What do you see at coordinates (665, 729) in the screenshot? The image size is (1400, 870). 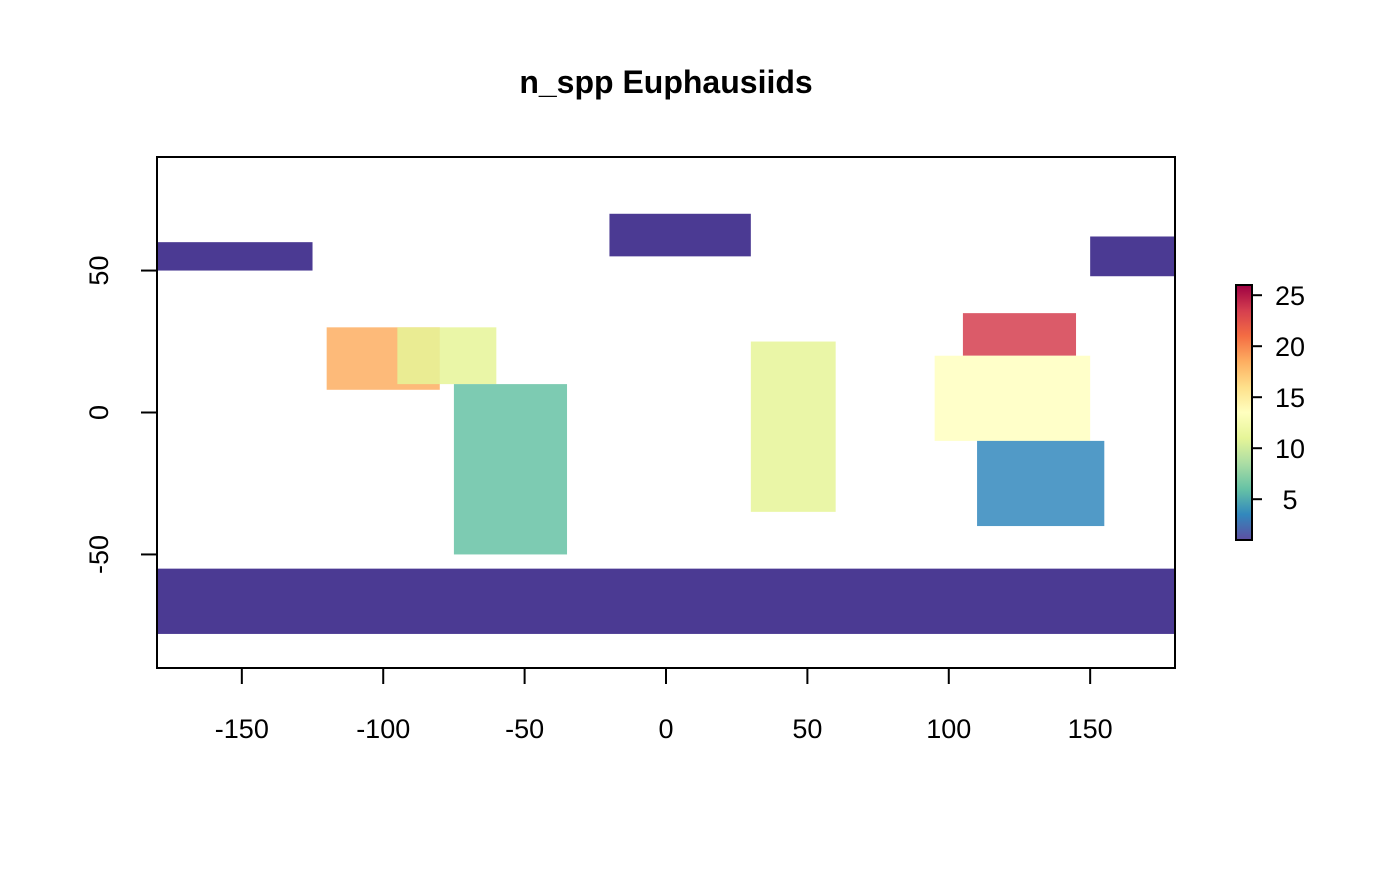 I see `x-tick-label: 0` at bounding box center [665, 729].